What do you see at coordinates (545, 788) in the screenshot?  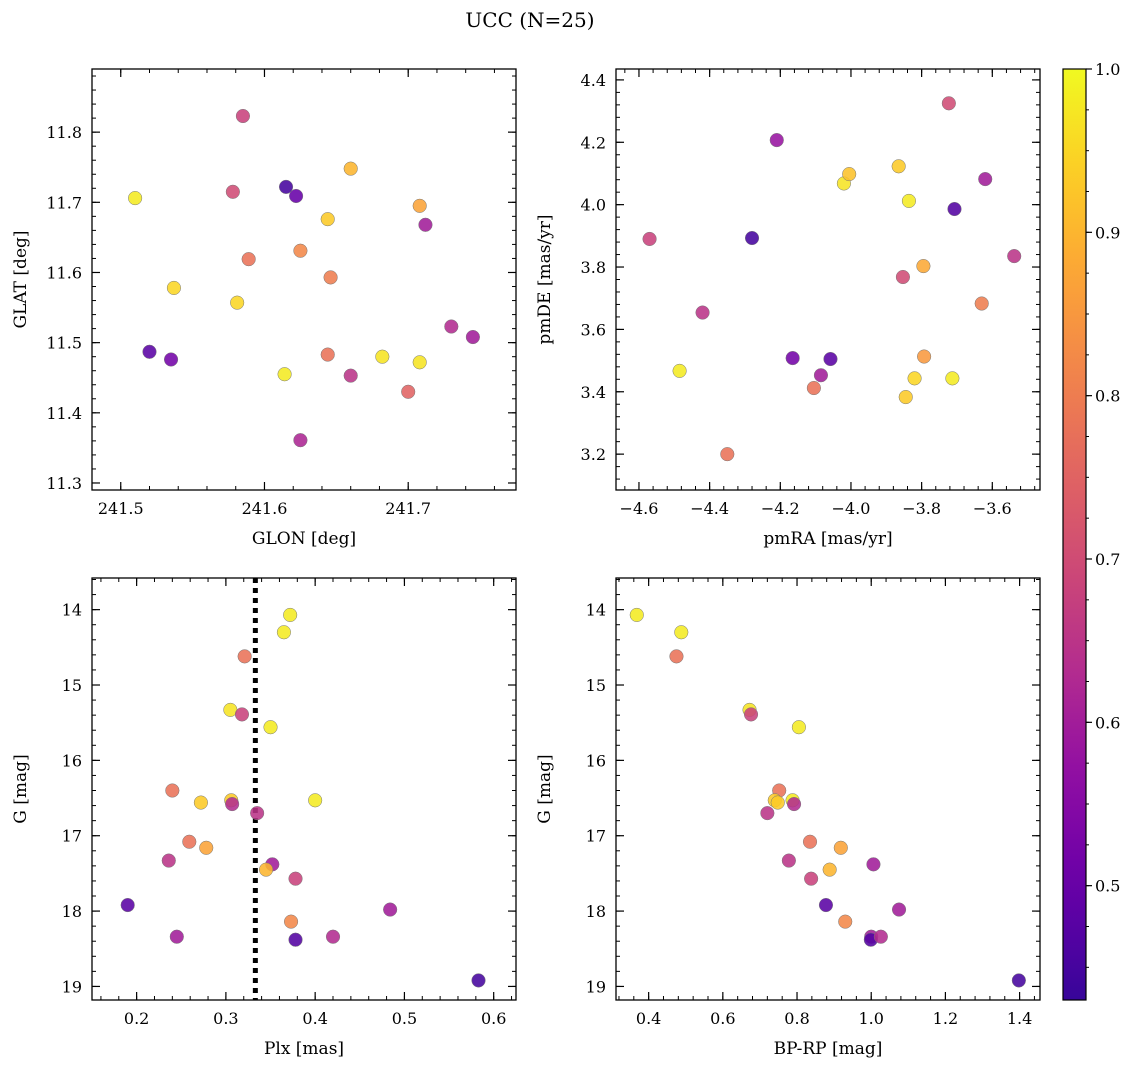 I see `y-axis-label: G [mag]` at bounding box center [545, 788].